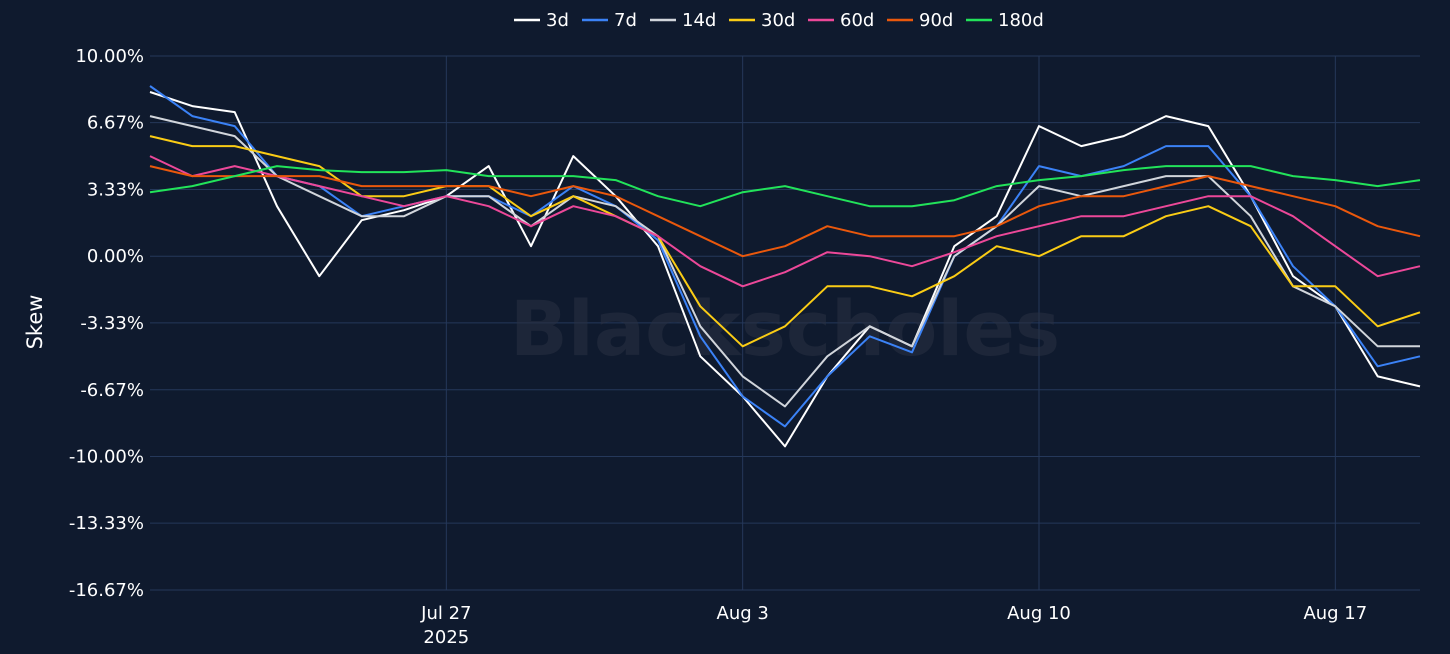  I want to click on legend-label: 60d, so click(857, 20).